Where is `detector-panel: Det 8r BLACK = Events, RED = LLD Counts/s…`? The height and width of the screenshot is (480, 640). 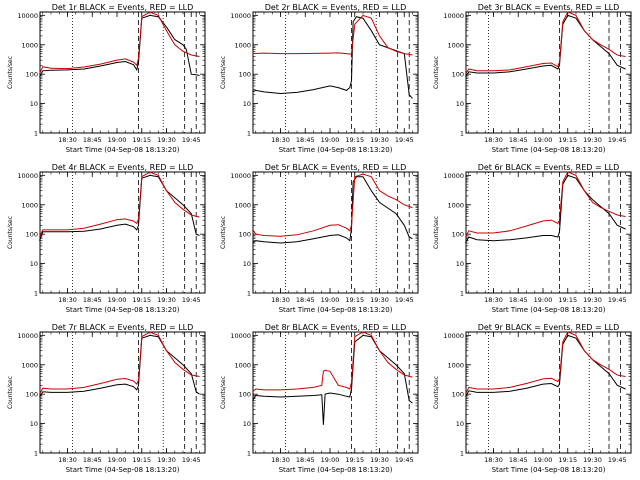 detector-panel: Det 8r BLACK = Events, RED = LLD Counts/s… is located at coordinates (319, 400).